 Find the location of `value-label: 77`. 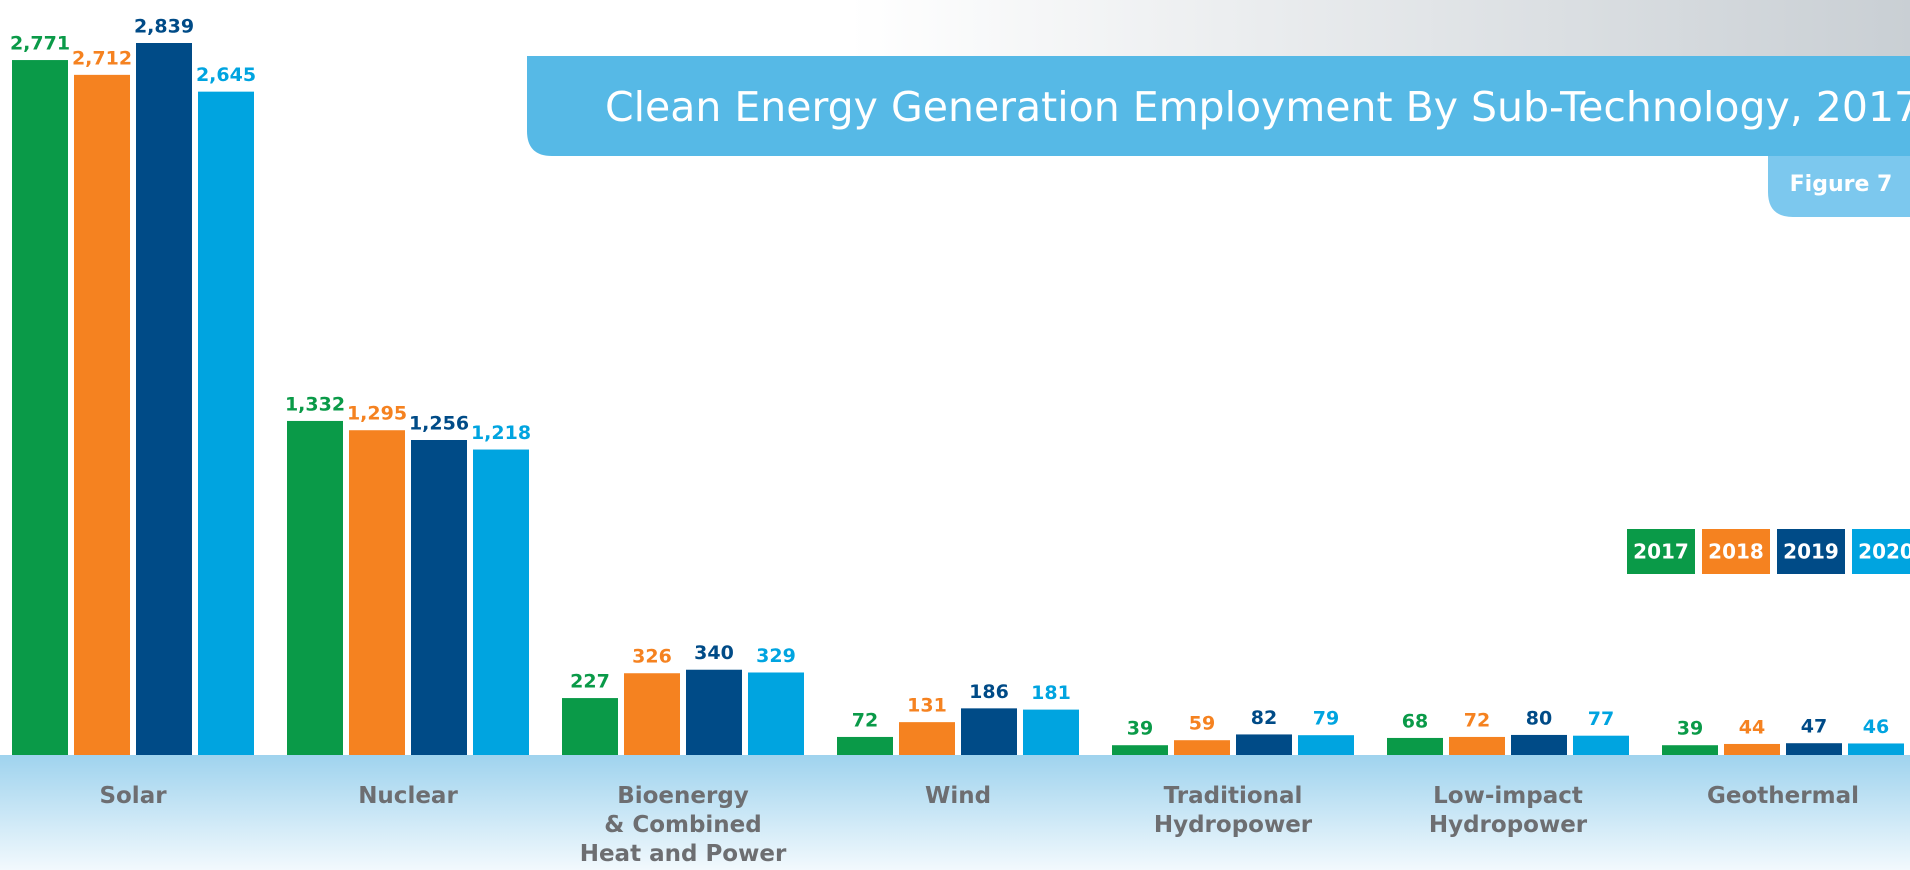

value-label: 77 is located at coordinates (1601, 719).